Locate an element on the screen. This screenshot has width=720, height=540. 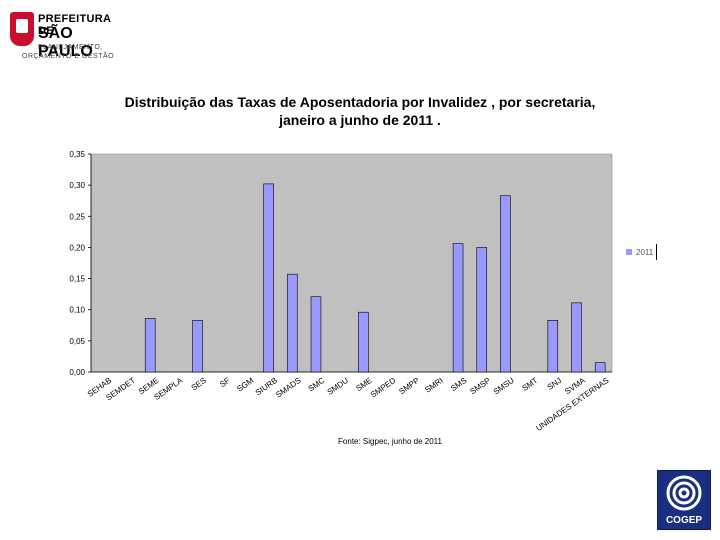
y-tick-label: 0,20 is located at coordinates (77, 247).